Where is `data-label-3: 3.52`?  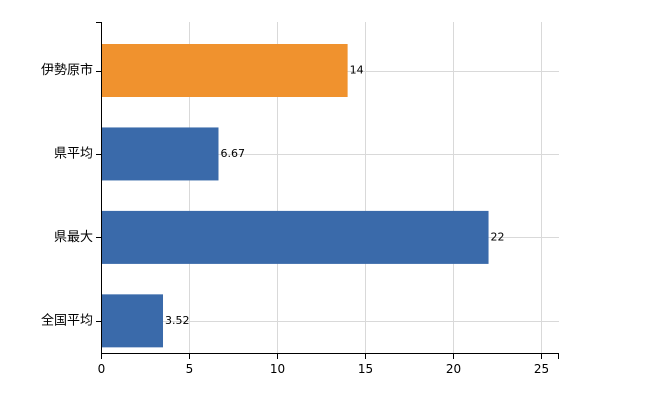
data-label-3: 3.52 is located at coordinates (177, 320).